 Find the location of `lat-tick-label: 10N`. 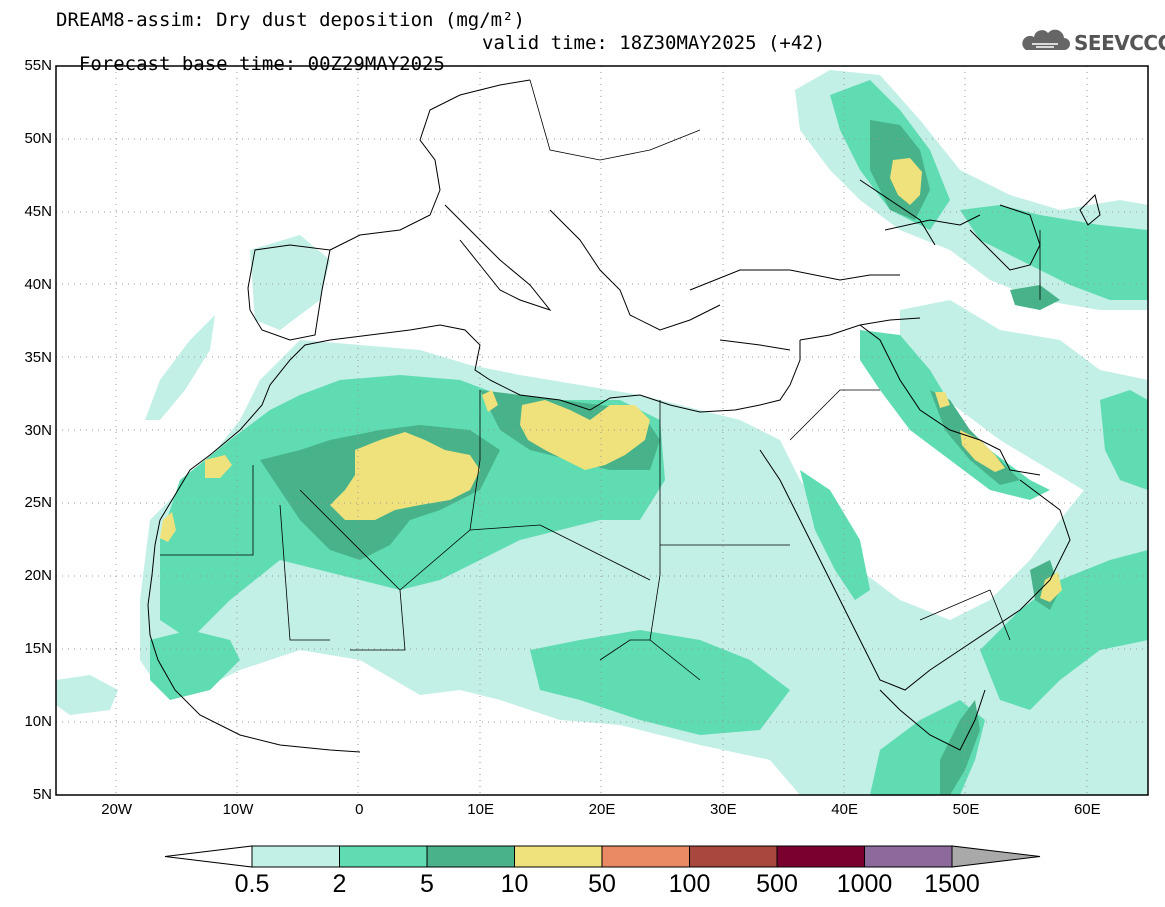

lat-tick-label: 10N is located at coordinates (38, 722).